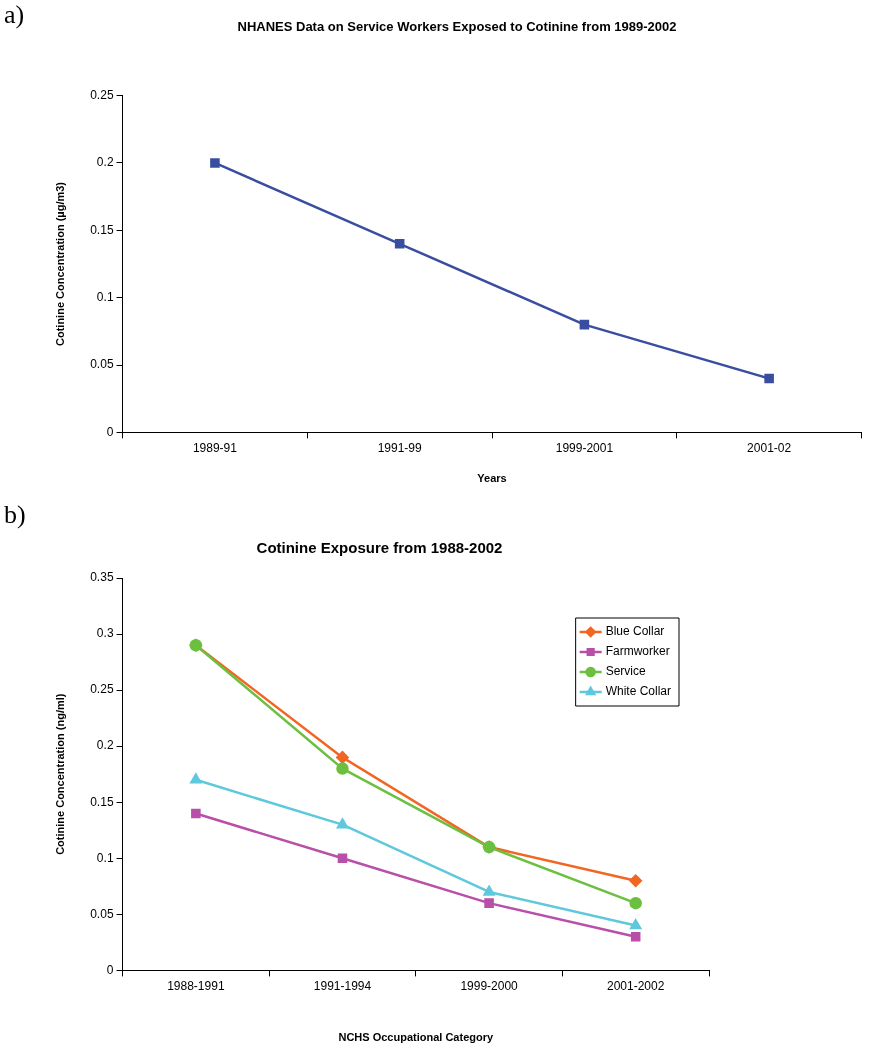 This screenshot has height=1059, width=869. What do you see at coordinates (399, 447) in the screenshot?
I see `x-tick-label: 1991-99` at bounding box center [399, 447].